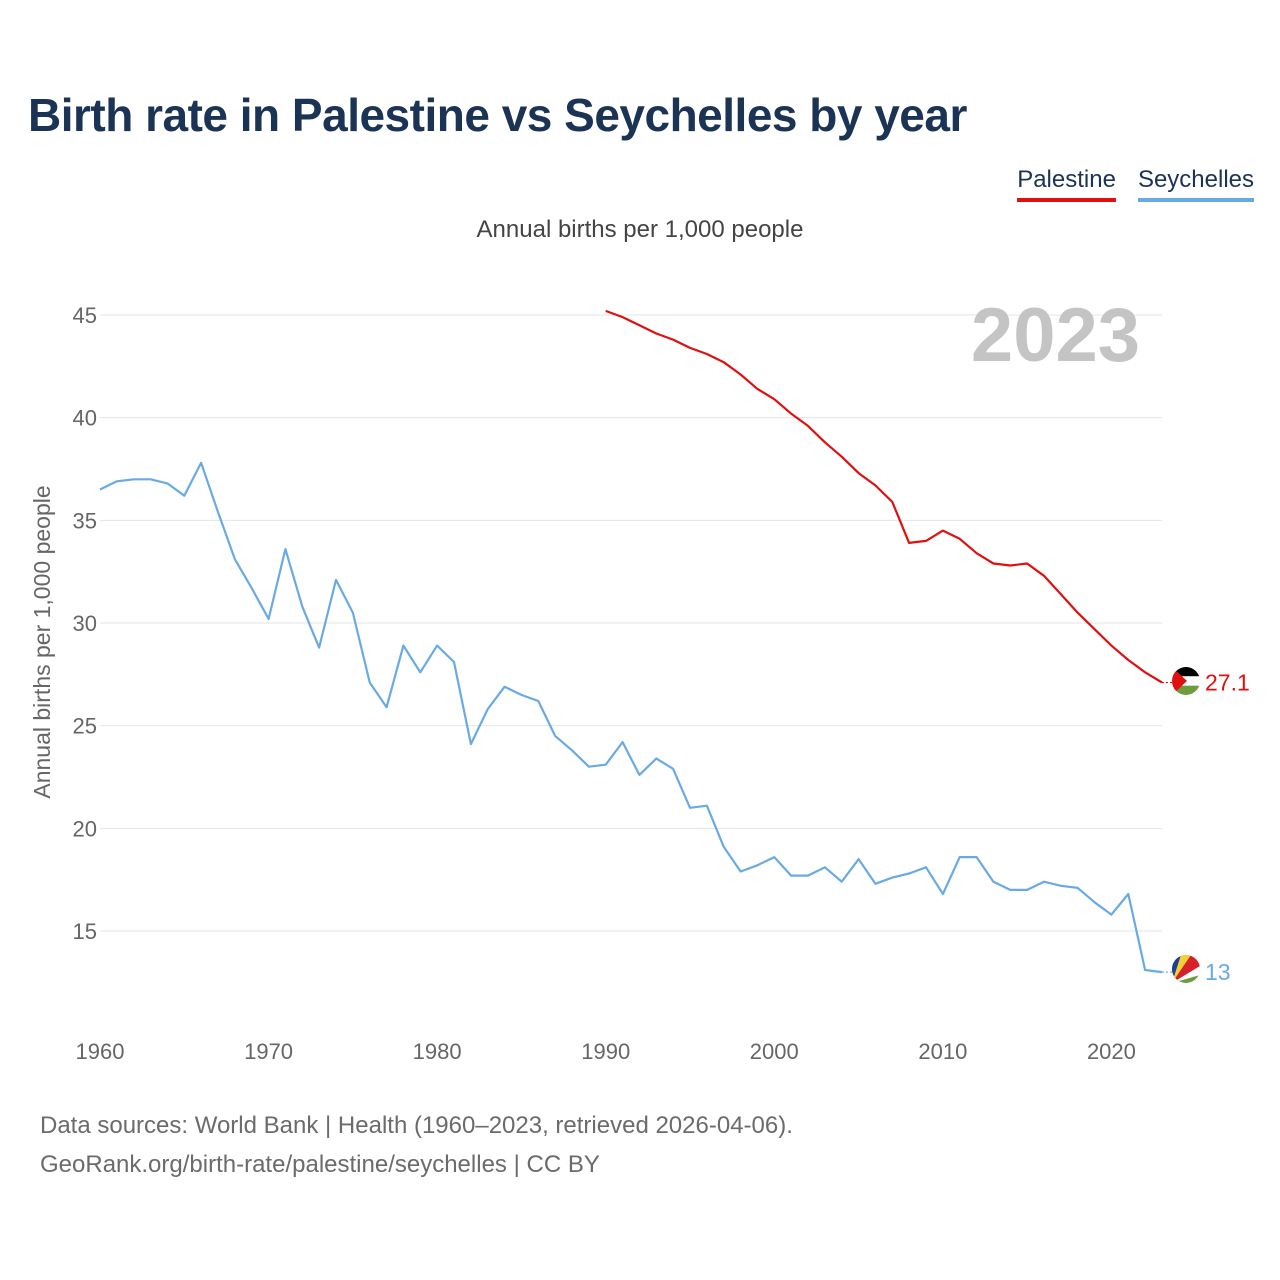 Image resolution: width=1280 pixels, height=1280 pixels. What do you see at coordinates (218, 512) in the screenshot?
I see `data-point-seychelles-1967` at bounding box center [218, 512].